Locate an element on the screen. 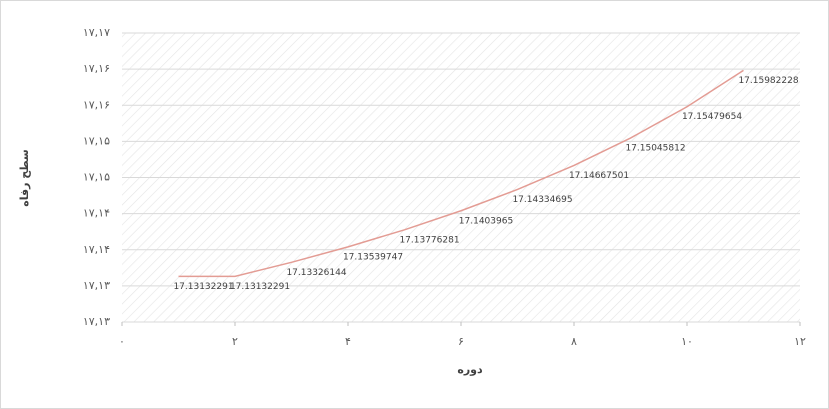  data-label: 17.14667501 is located at coordinates (599, 176).